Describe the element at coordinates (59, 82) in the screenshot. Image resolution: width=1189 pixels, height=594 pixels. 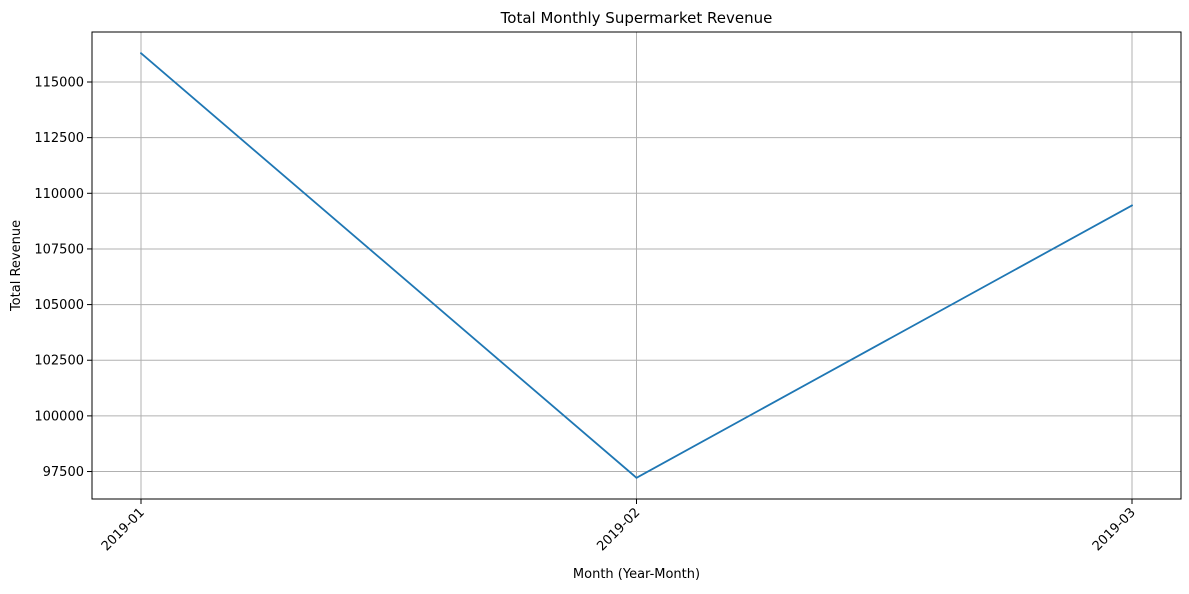
I see `y-tick-label: 115000` at that location.